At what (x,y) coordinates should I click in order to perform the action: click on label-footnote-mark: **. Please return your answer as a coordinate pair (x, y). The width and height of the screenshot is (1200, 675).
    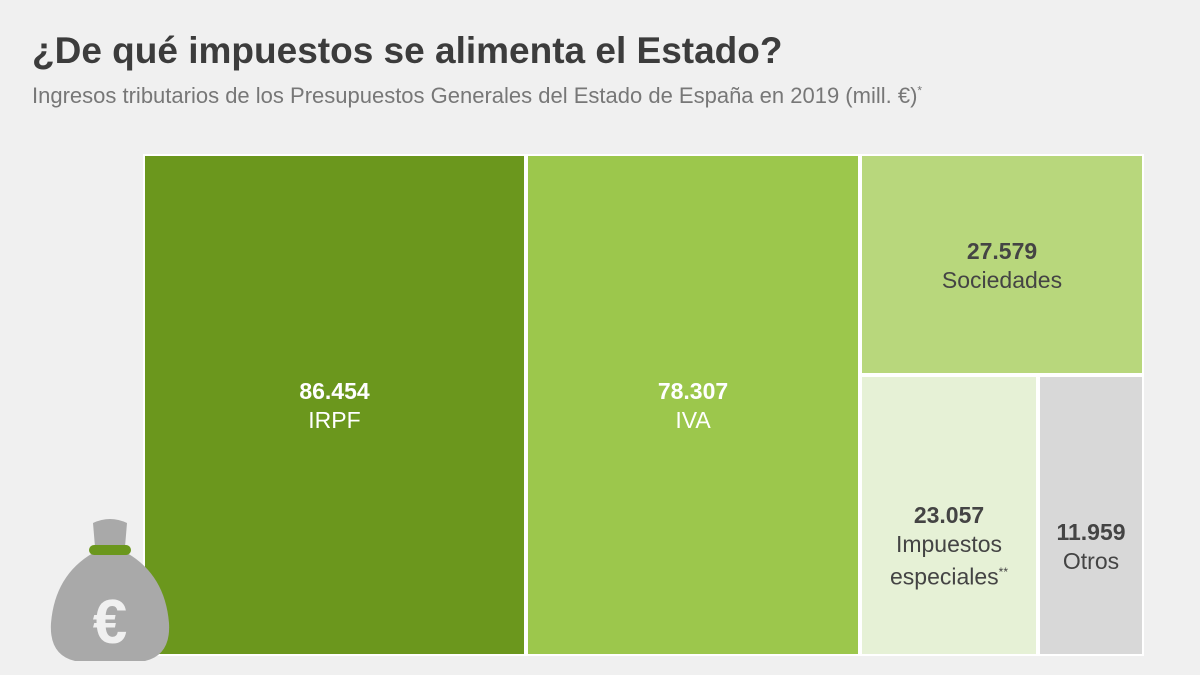
    Looking at the image, I should click on (1003, 572).